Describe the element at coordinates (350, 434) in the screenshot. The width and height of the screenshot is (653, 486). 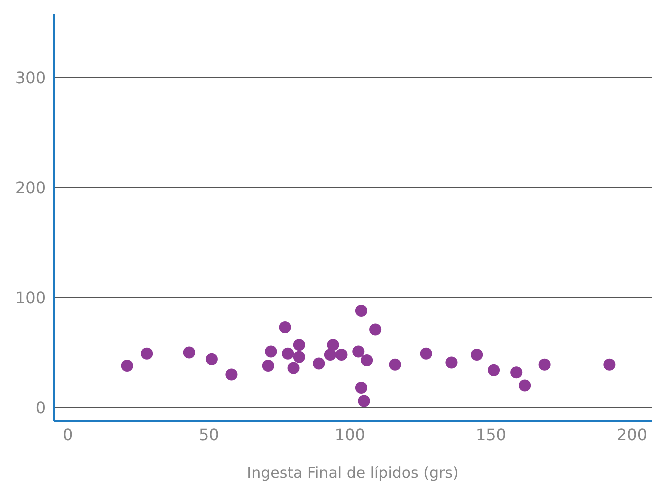
I see `x-tick-label: 100` at that location.